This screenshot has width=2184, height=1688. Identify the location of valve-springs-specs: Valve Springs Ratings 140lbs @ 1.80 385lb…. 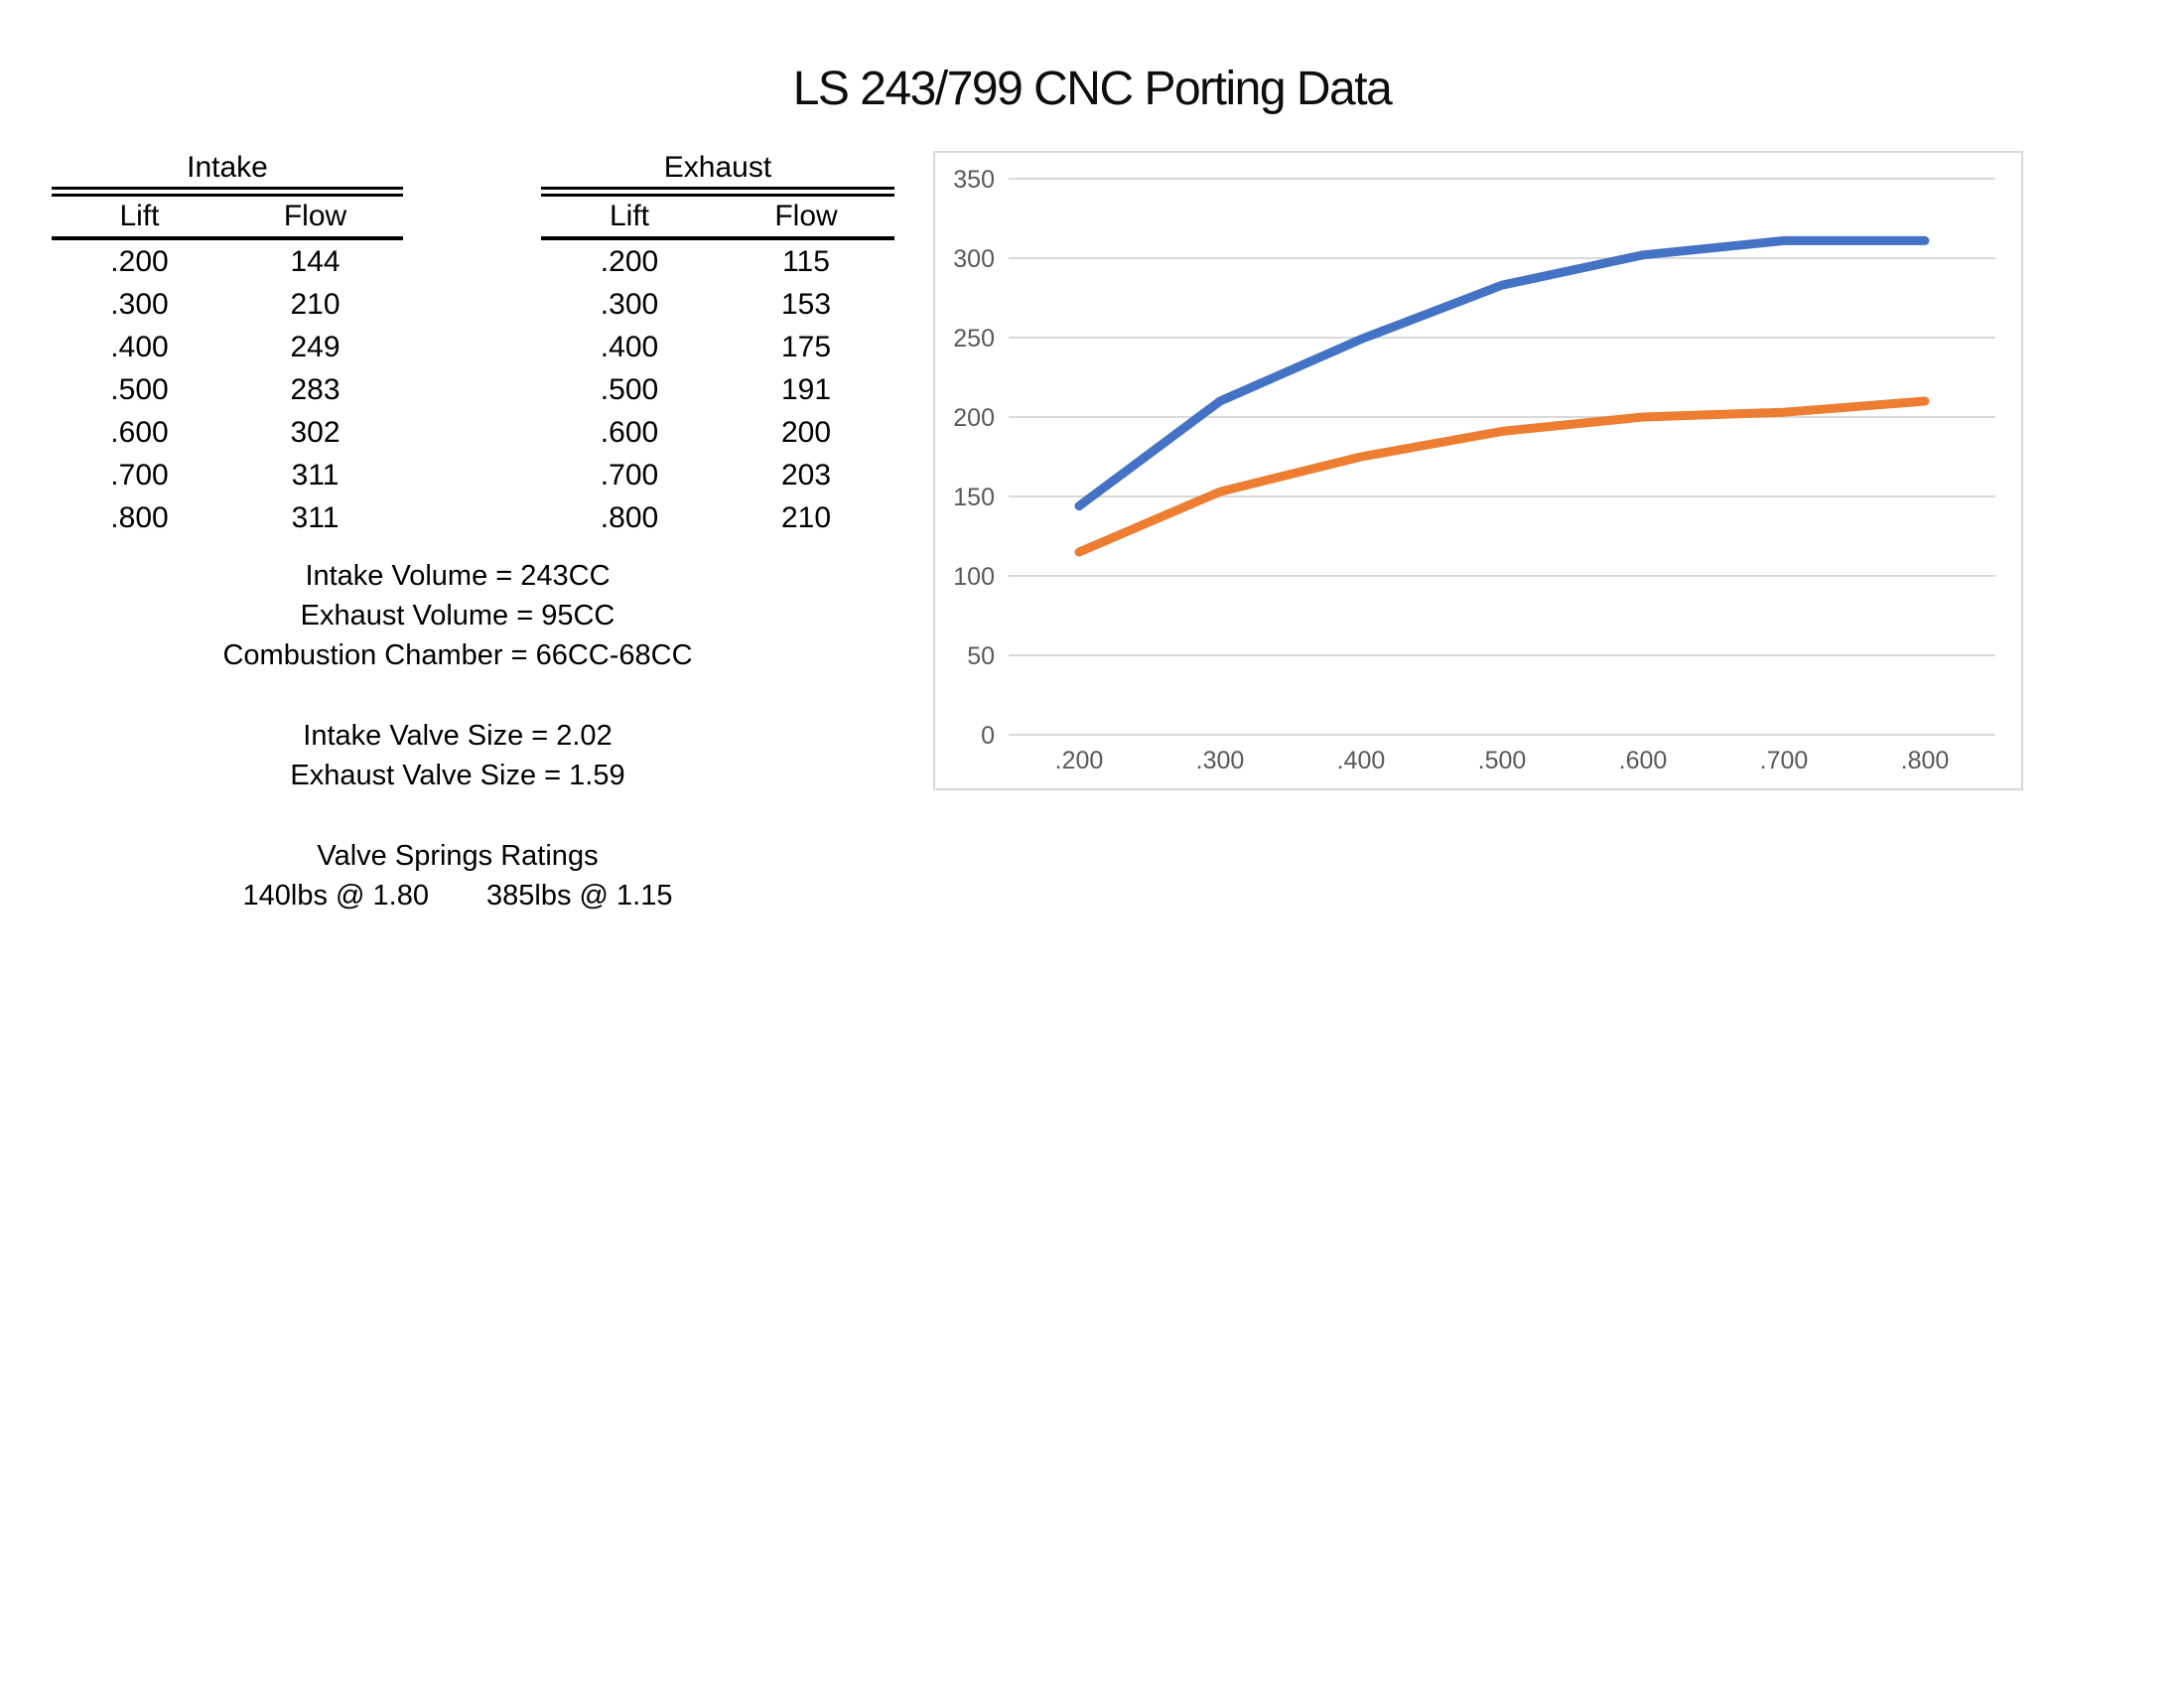
(457, 875).